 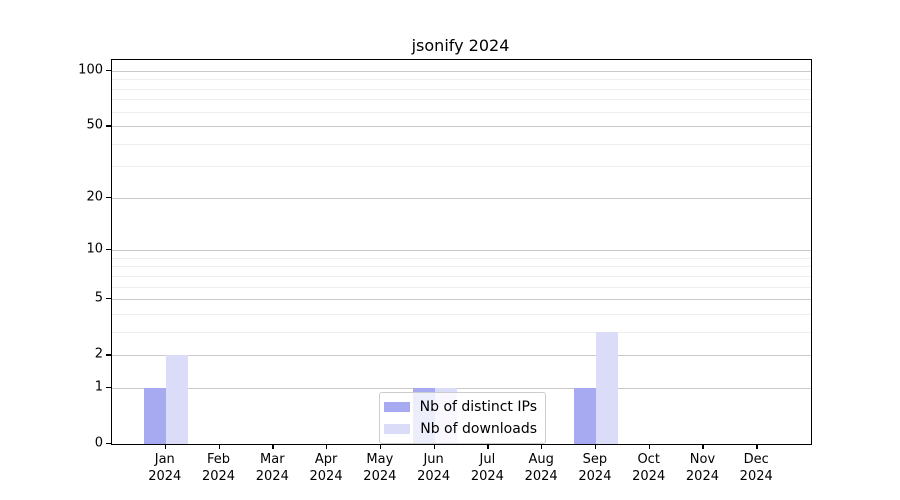 I want to click on bar-downloads-jan, so click(x=176, y=399).